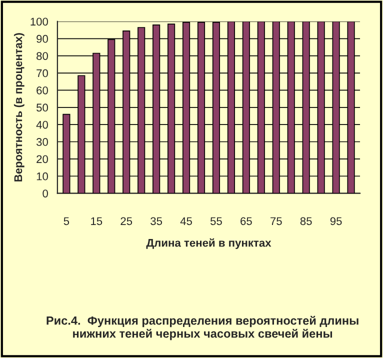  I want to click on y-tick-label: 80, so click(42, 56).